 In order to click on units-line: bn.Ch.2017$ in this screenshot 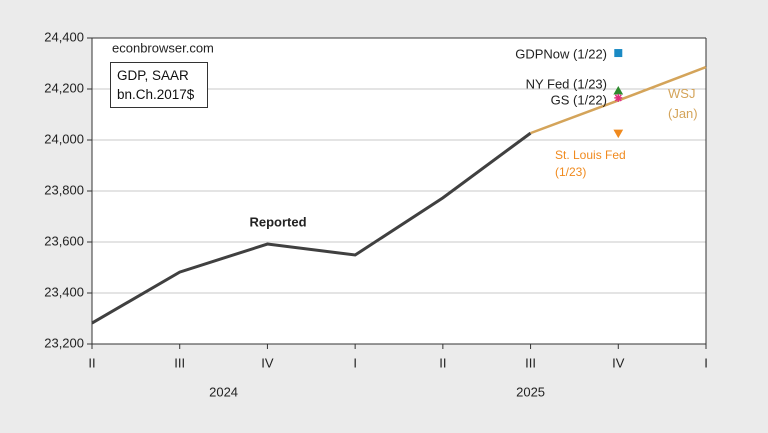, I will do `click(156, 94)`.